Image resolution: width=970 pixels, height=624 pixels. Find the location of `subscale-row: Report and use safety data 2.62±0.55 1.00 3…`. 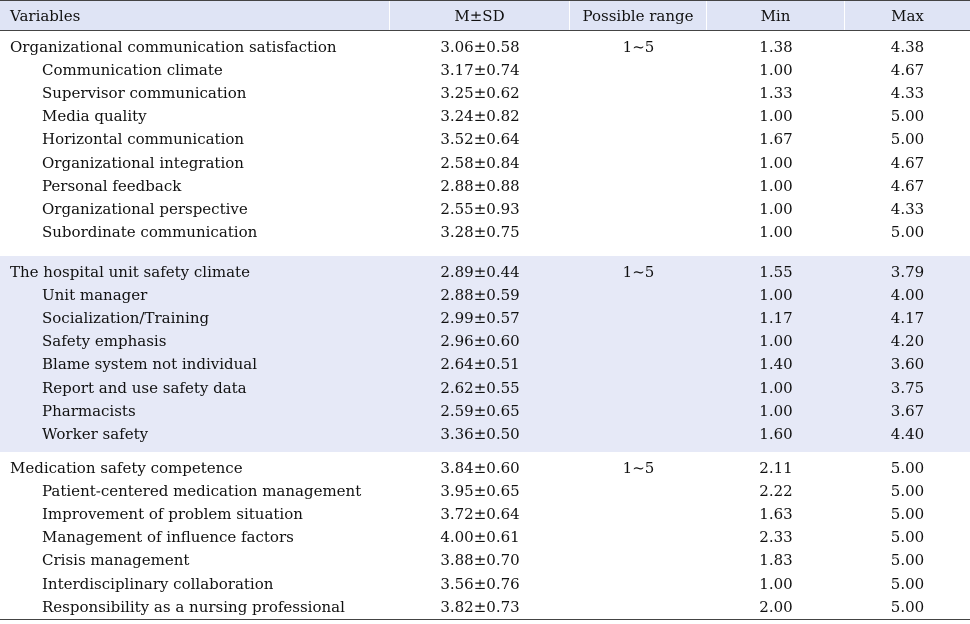

subscale-row: Report and use safety data 2.62±0.55 1.00 3… is located at coordinates (485, 387).